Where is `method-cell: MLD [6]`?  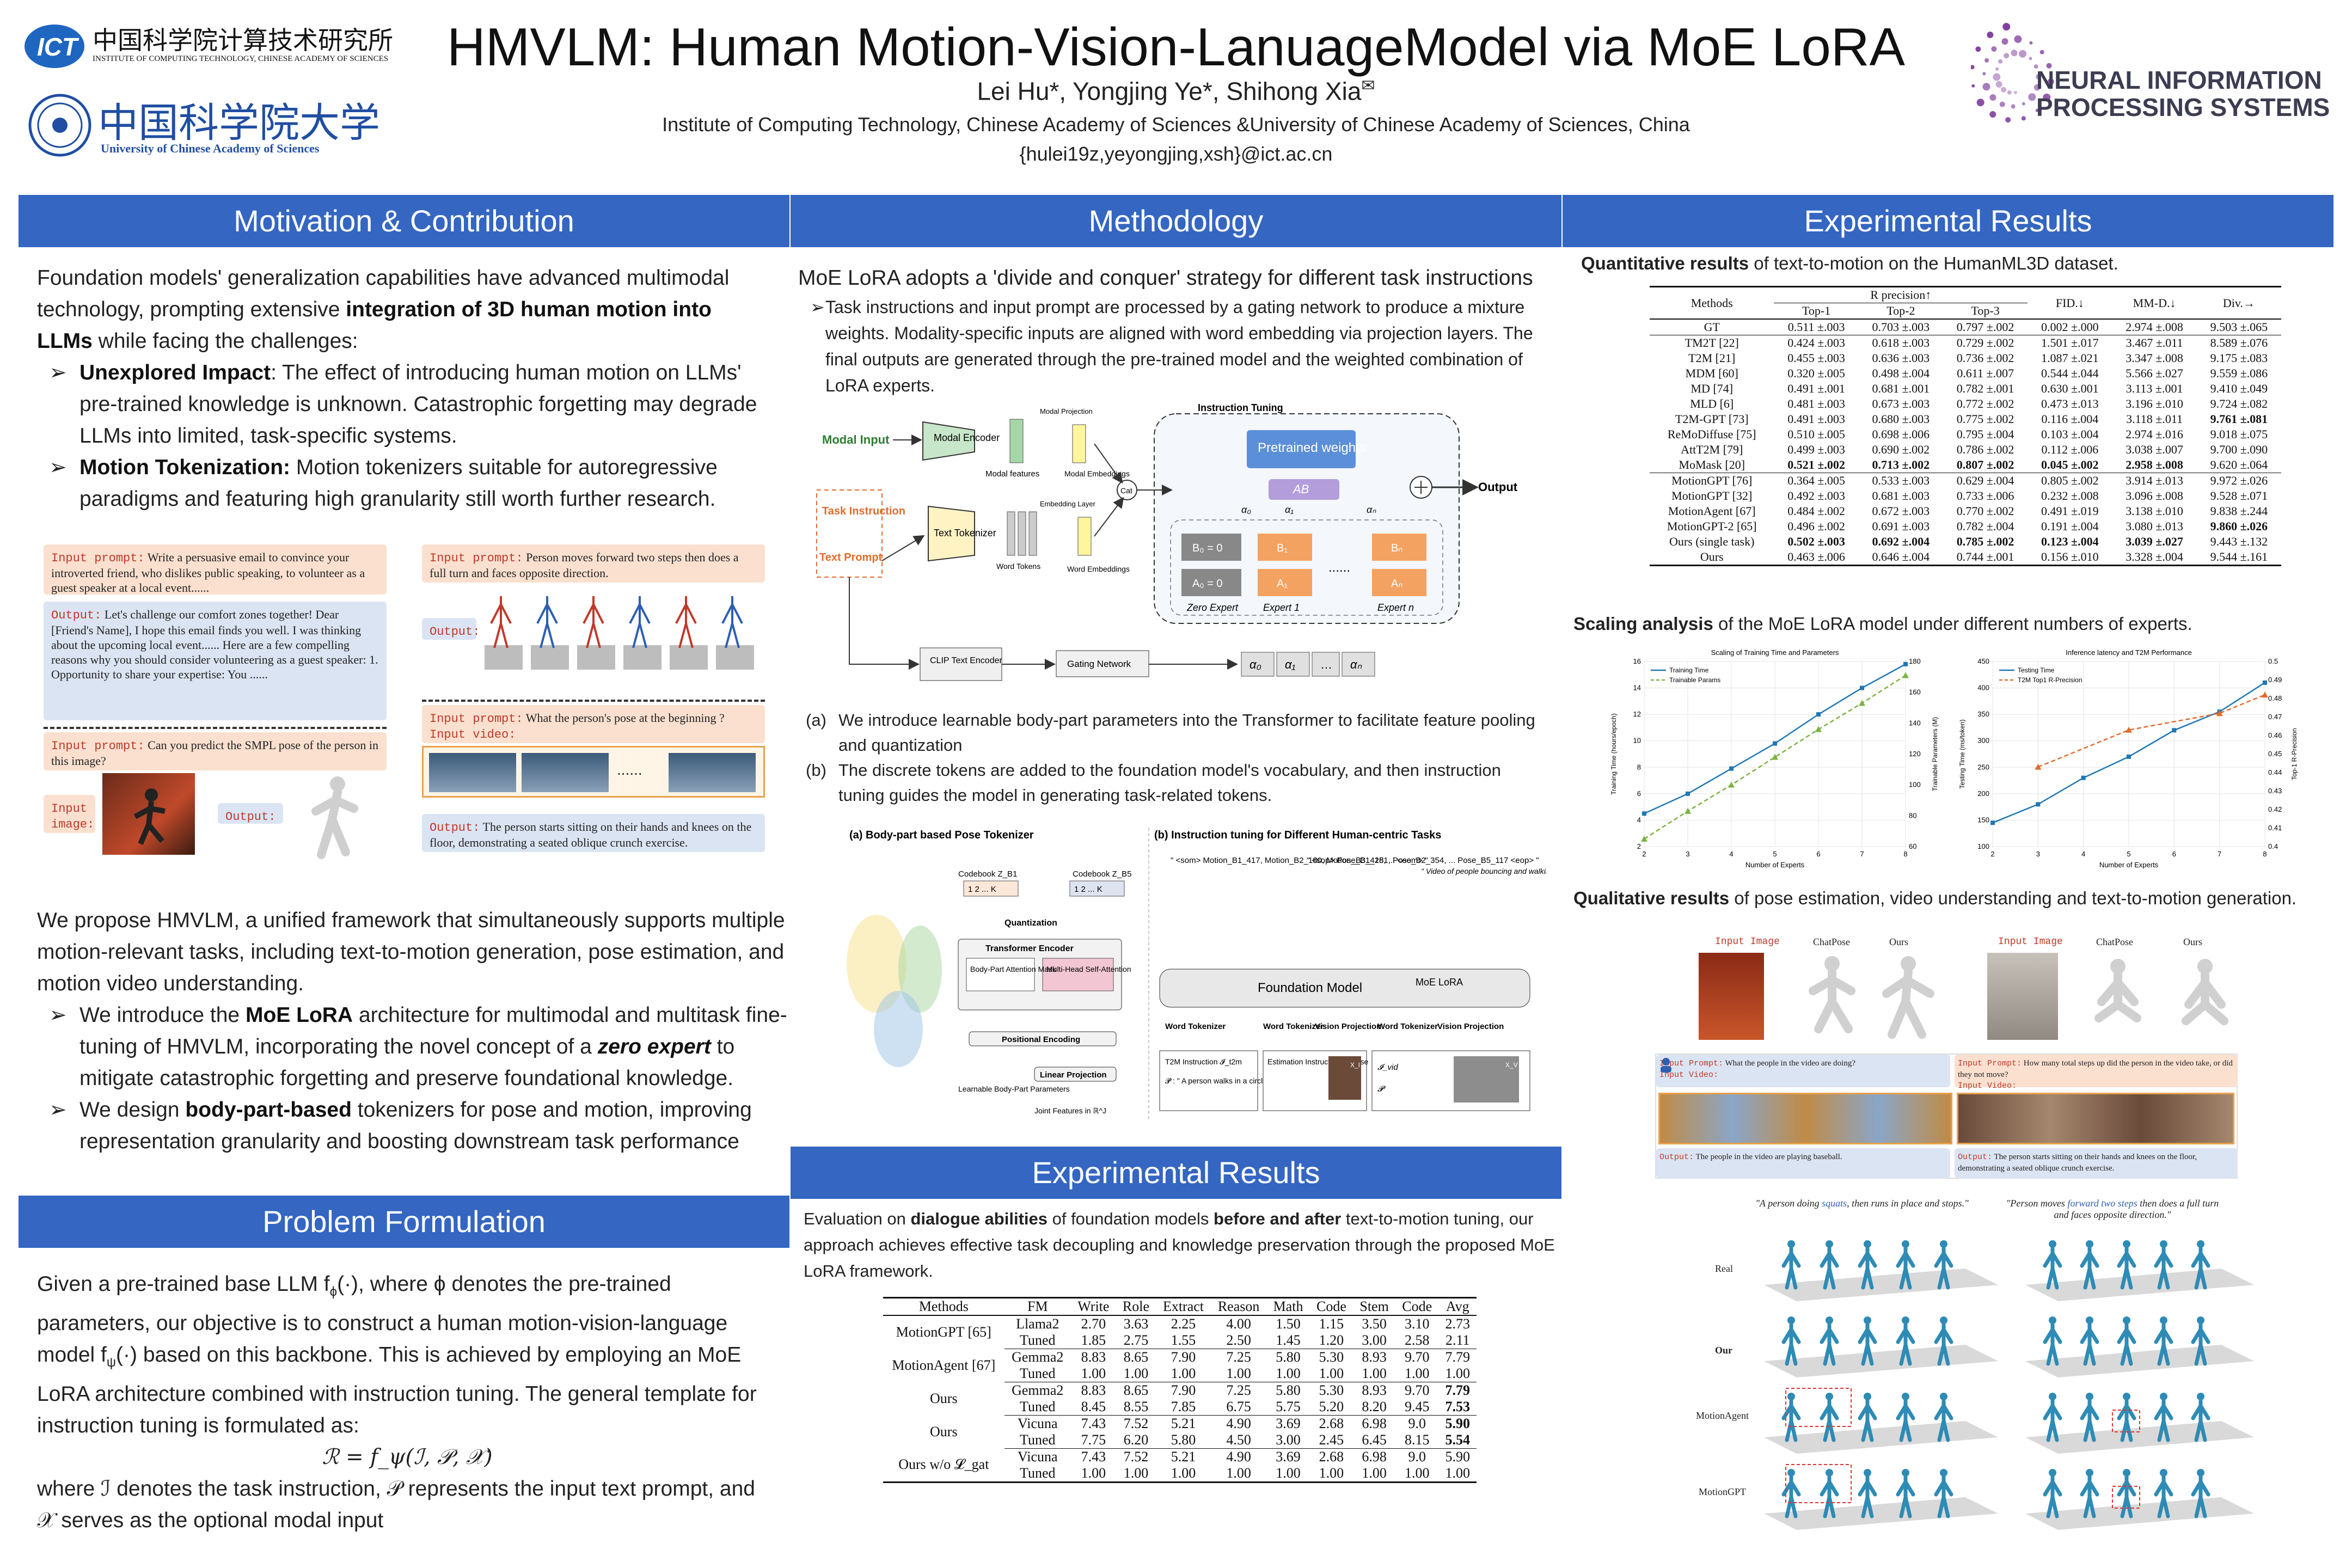
method-cell: MLD [6] is located at coordinates (1712, 404).